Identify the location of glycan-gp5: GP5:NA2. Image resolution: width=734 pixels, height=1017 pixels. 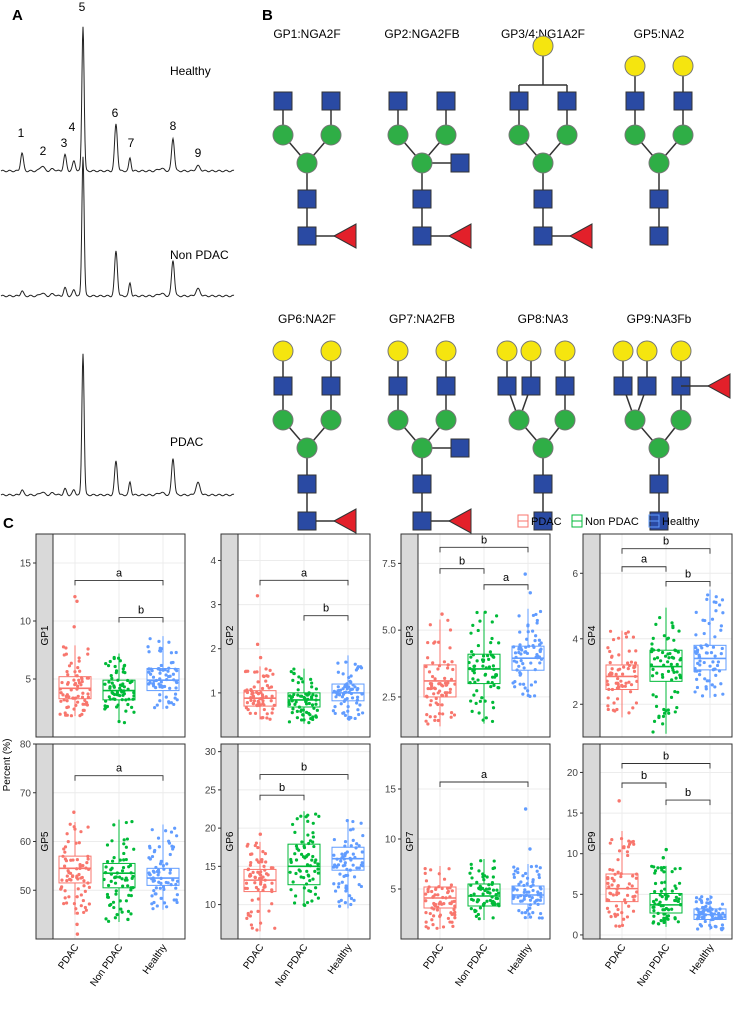
(659, 136).